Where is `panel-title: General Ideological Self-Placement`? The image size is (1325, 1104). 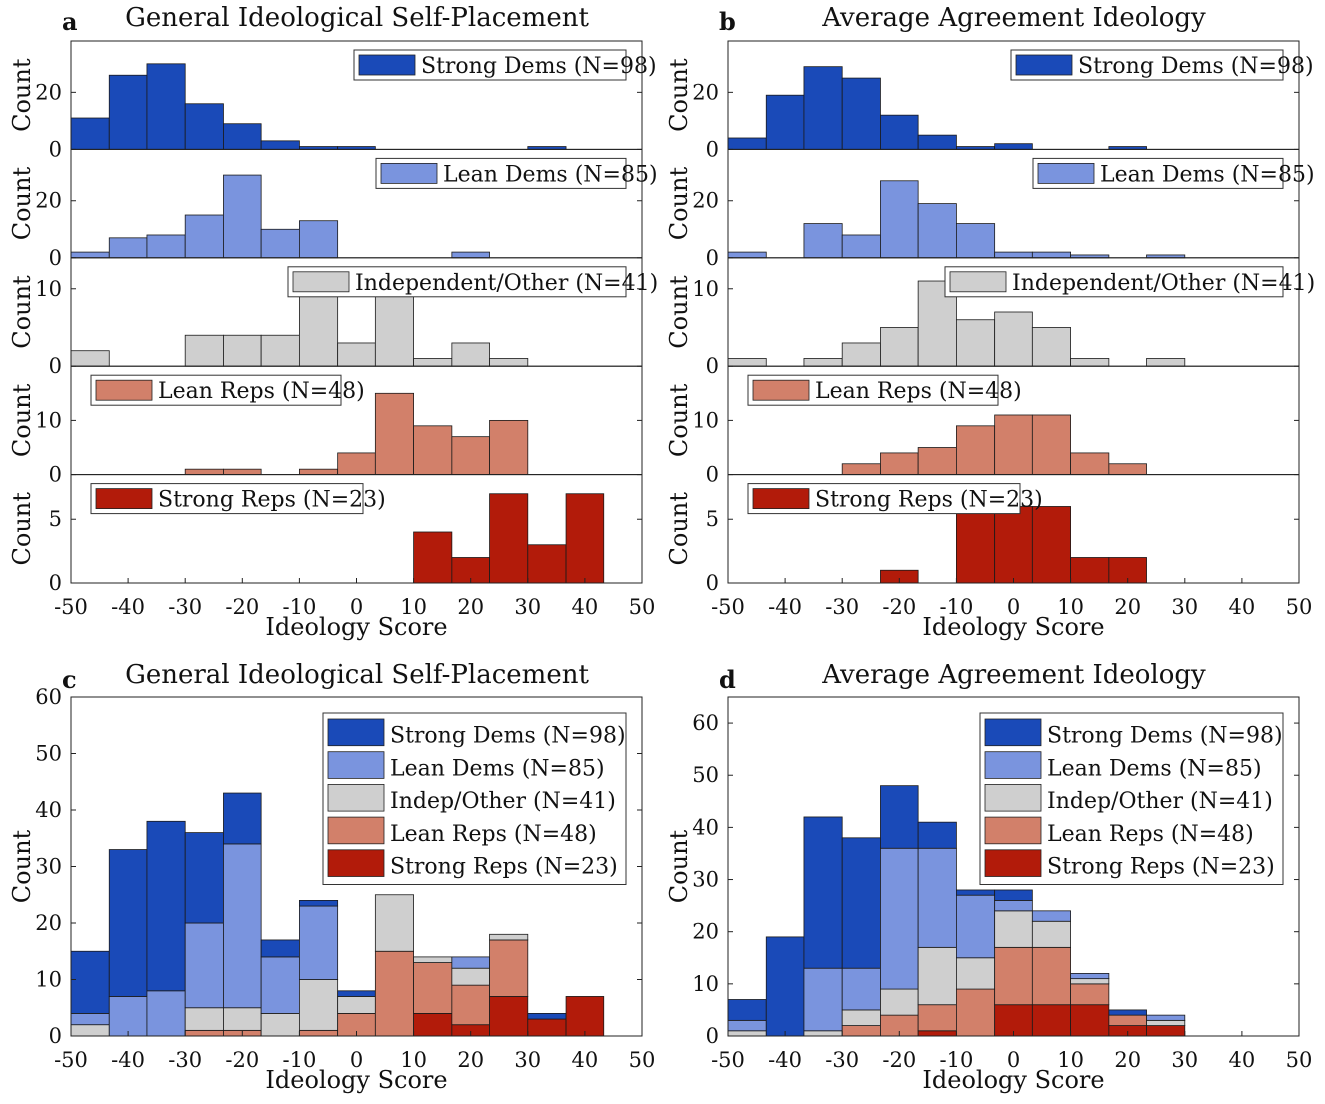 panel-title: General Ideological Self-Placement is located at coordinates (357, 675).